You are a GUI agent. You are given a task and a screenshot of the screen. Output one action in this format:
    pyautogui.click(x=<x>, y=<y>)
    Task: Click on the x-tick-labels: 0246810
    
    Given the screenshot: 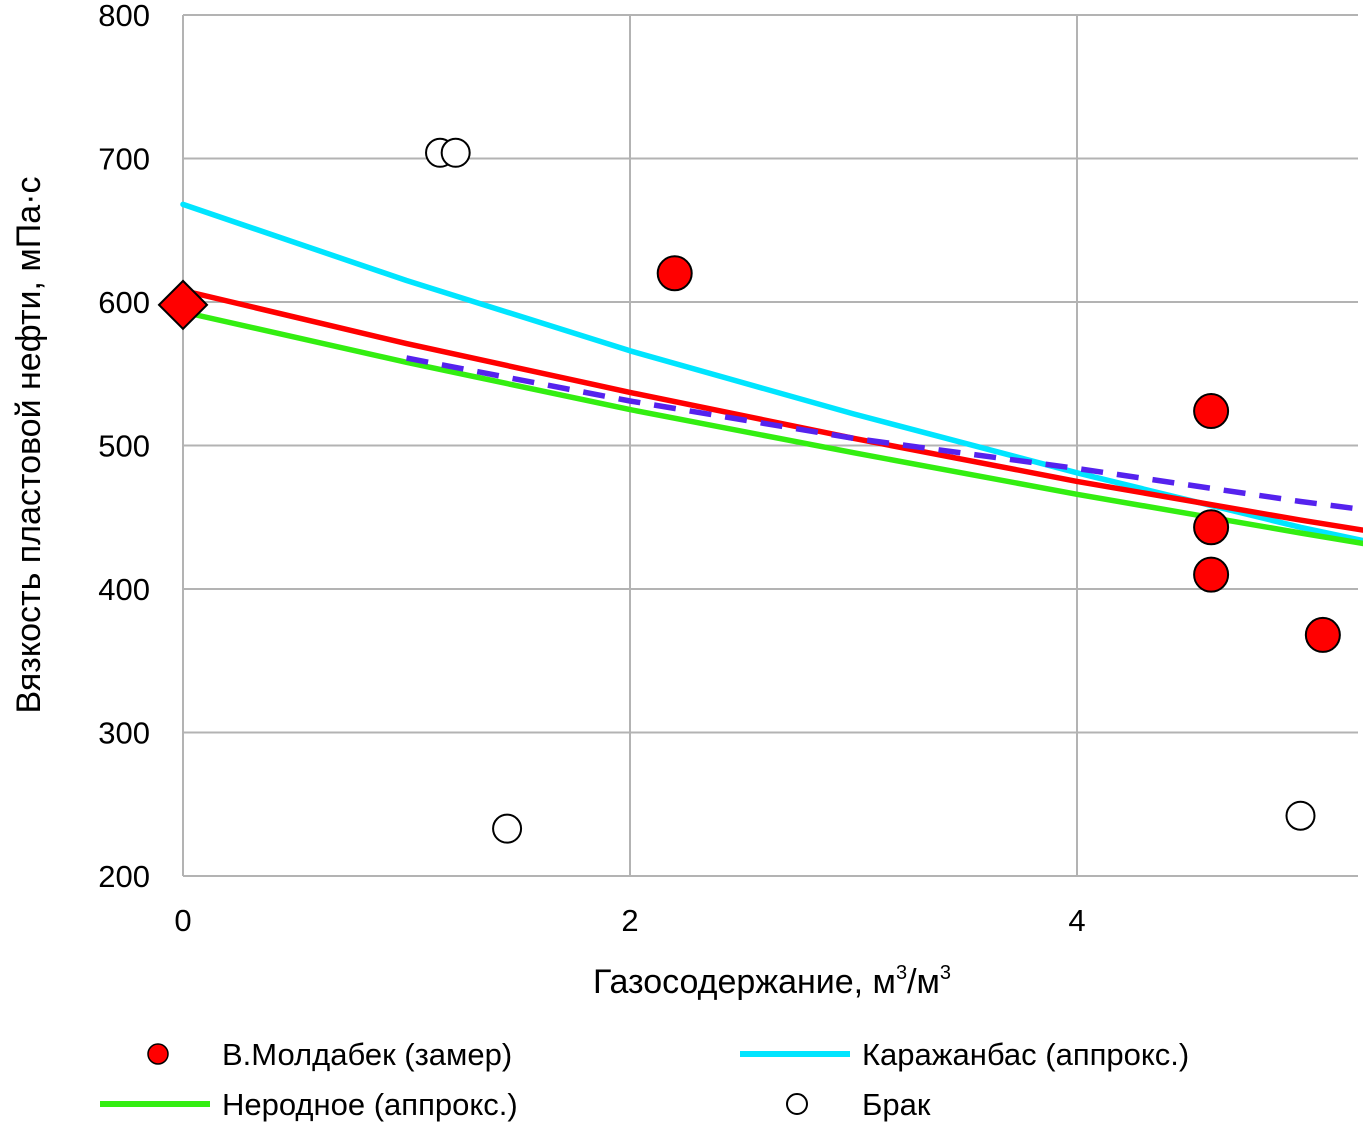 What is the action you would take?
    pyautogui.click(x=629, y=920)
    